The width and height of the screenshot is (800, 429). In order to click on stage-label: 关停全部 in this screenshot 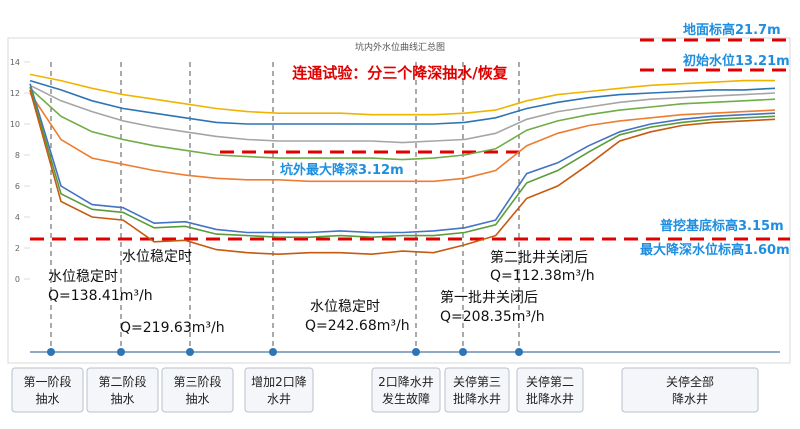, I will do `click(690, 381)`.